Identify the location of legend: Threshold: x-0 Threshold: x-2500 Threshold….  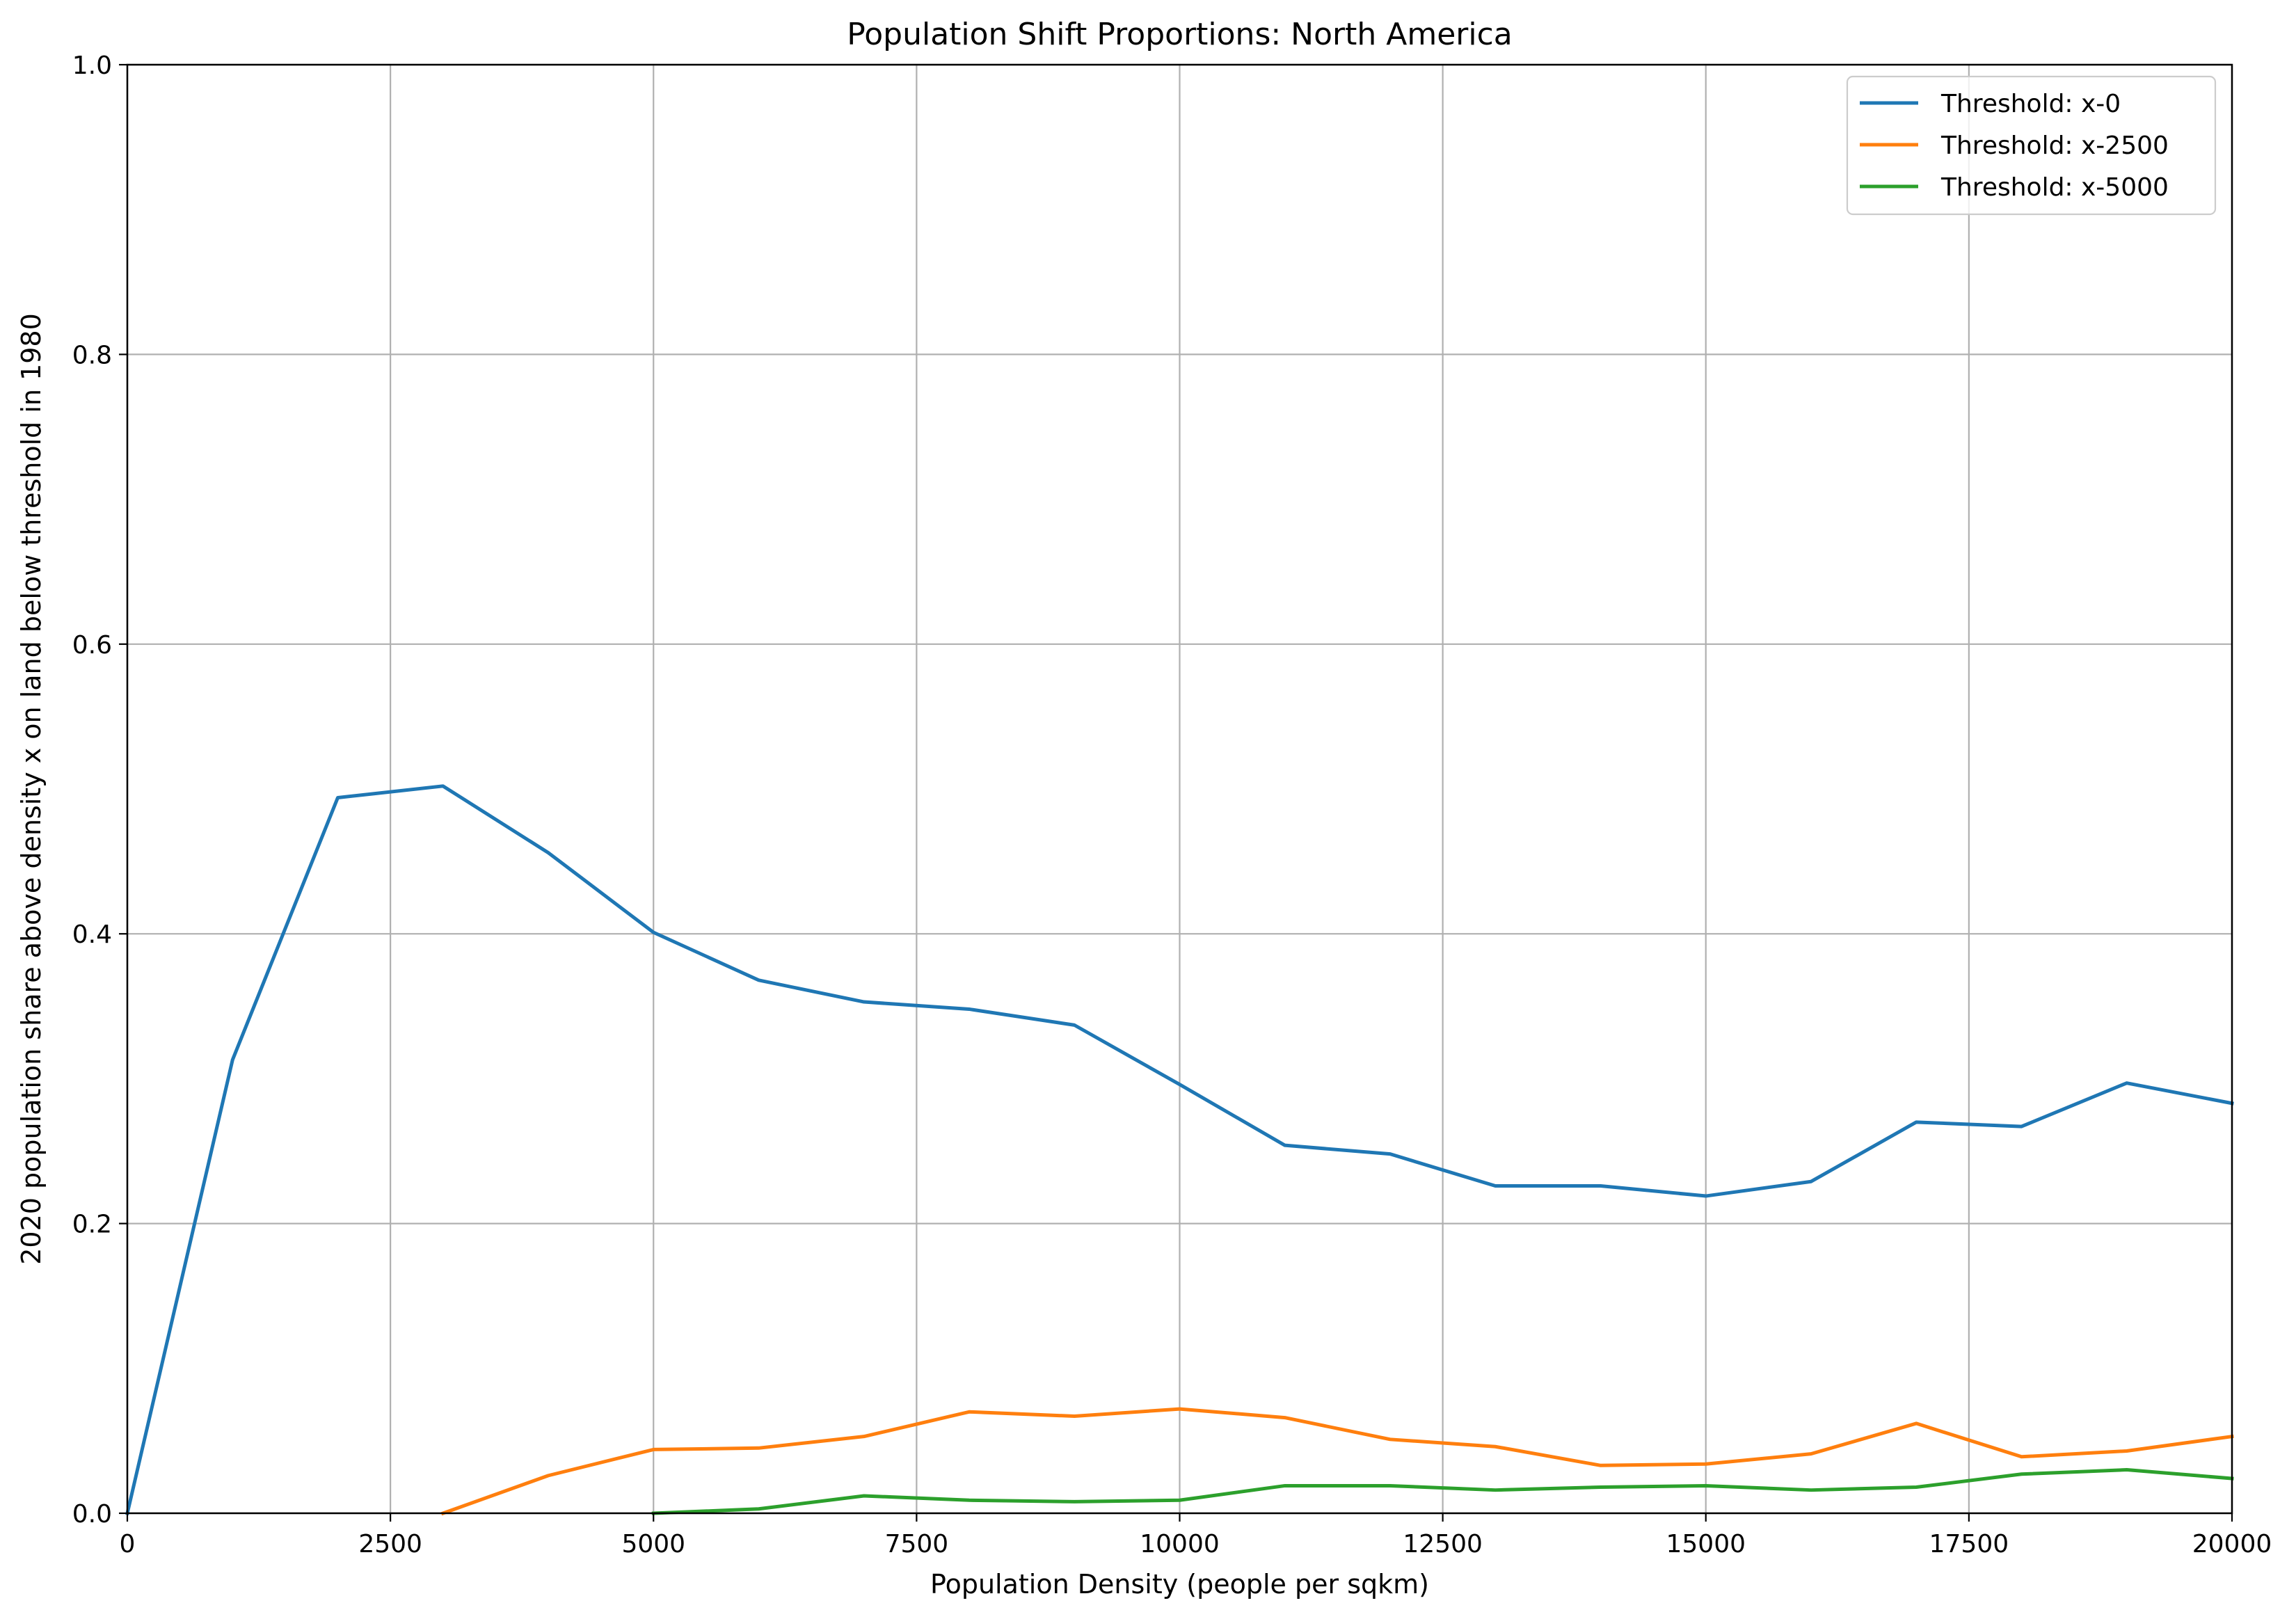
(2032, 145).